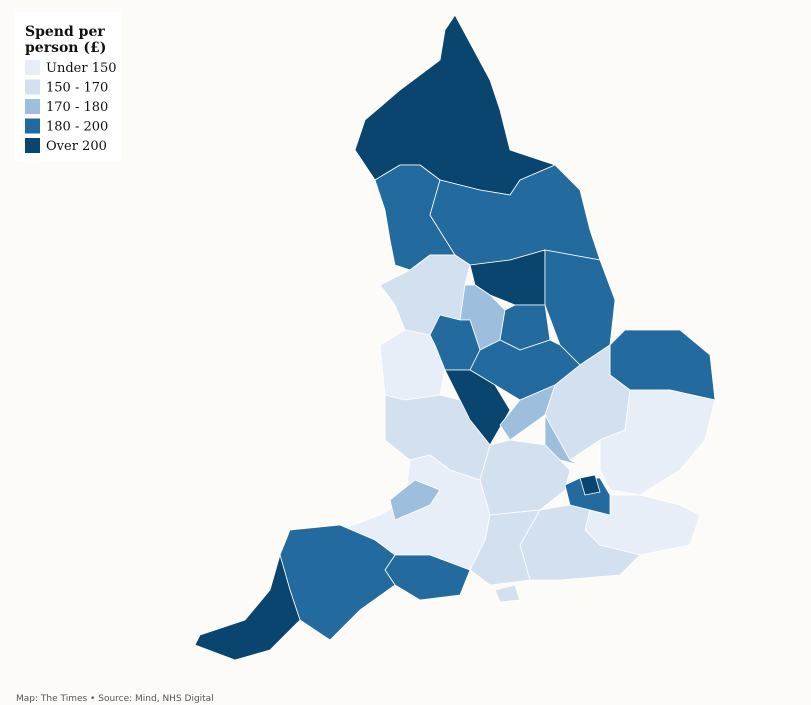 The width and height of the screenshot is (811, 705). Describe the element at coordinates (65, 48) in the screenshot. I see `legend-title: person (£)` at that location.